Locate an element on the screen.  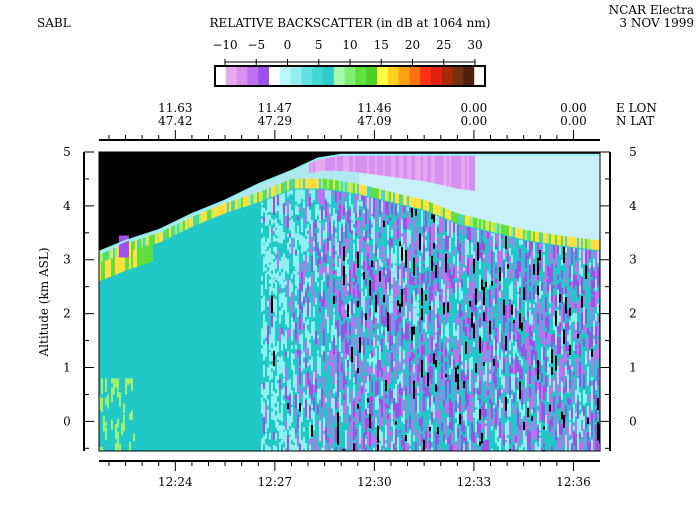
time-axis-label: 12:33 is located at coordinates (474, 482).